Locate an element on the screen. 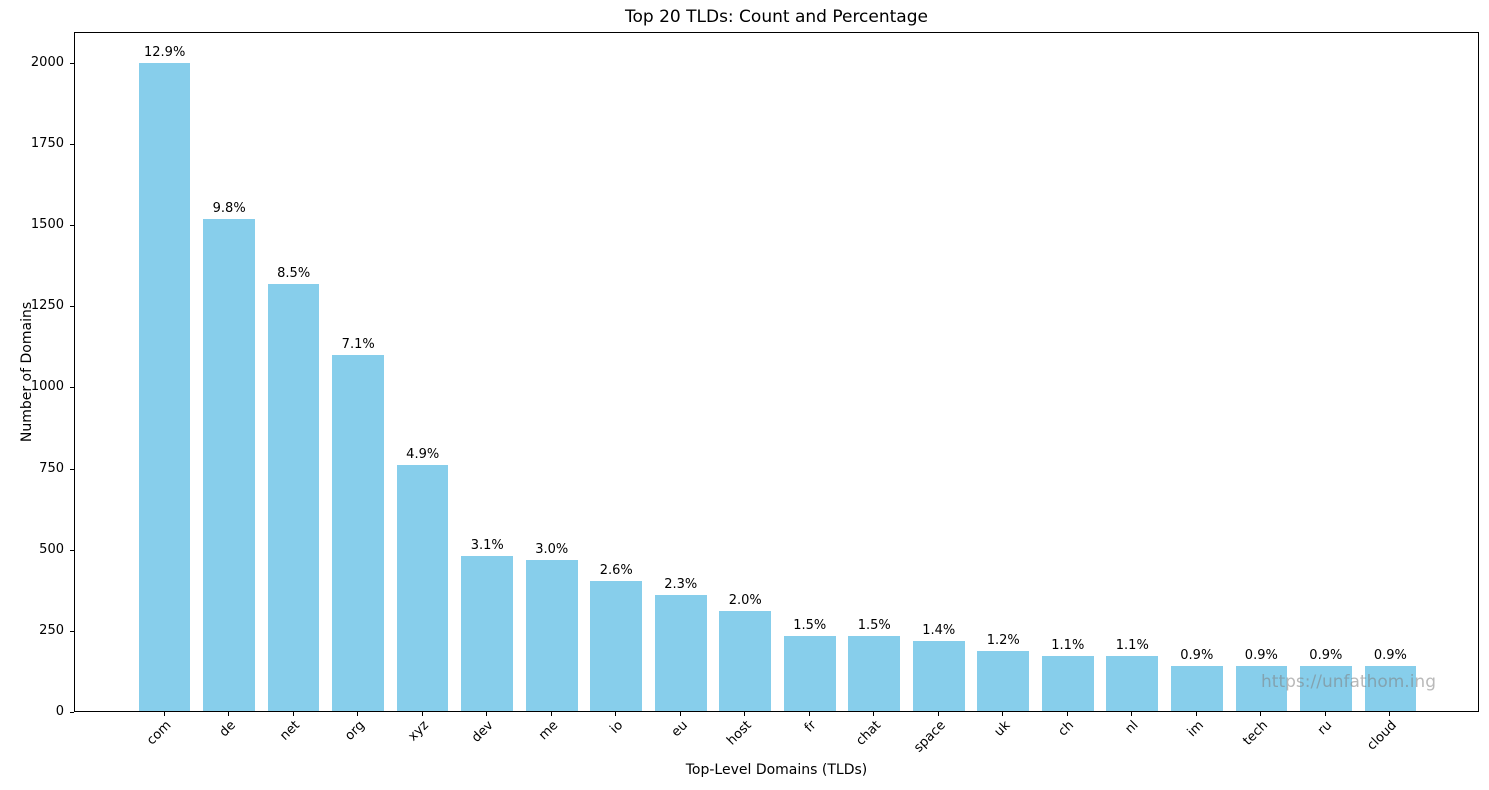 This screenshot has height=790, width=1489. bar-chat is located at coordinates (874, 673).